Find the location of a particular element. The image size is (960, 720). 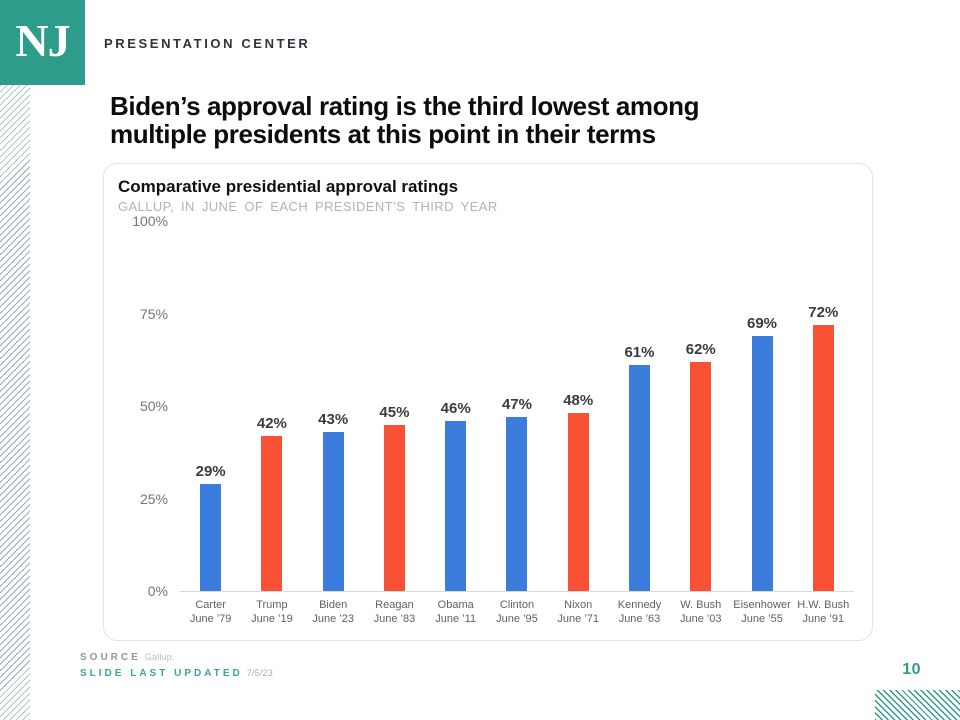

term-point: June ’91 is located at coordinates (823, 619).